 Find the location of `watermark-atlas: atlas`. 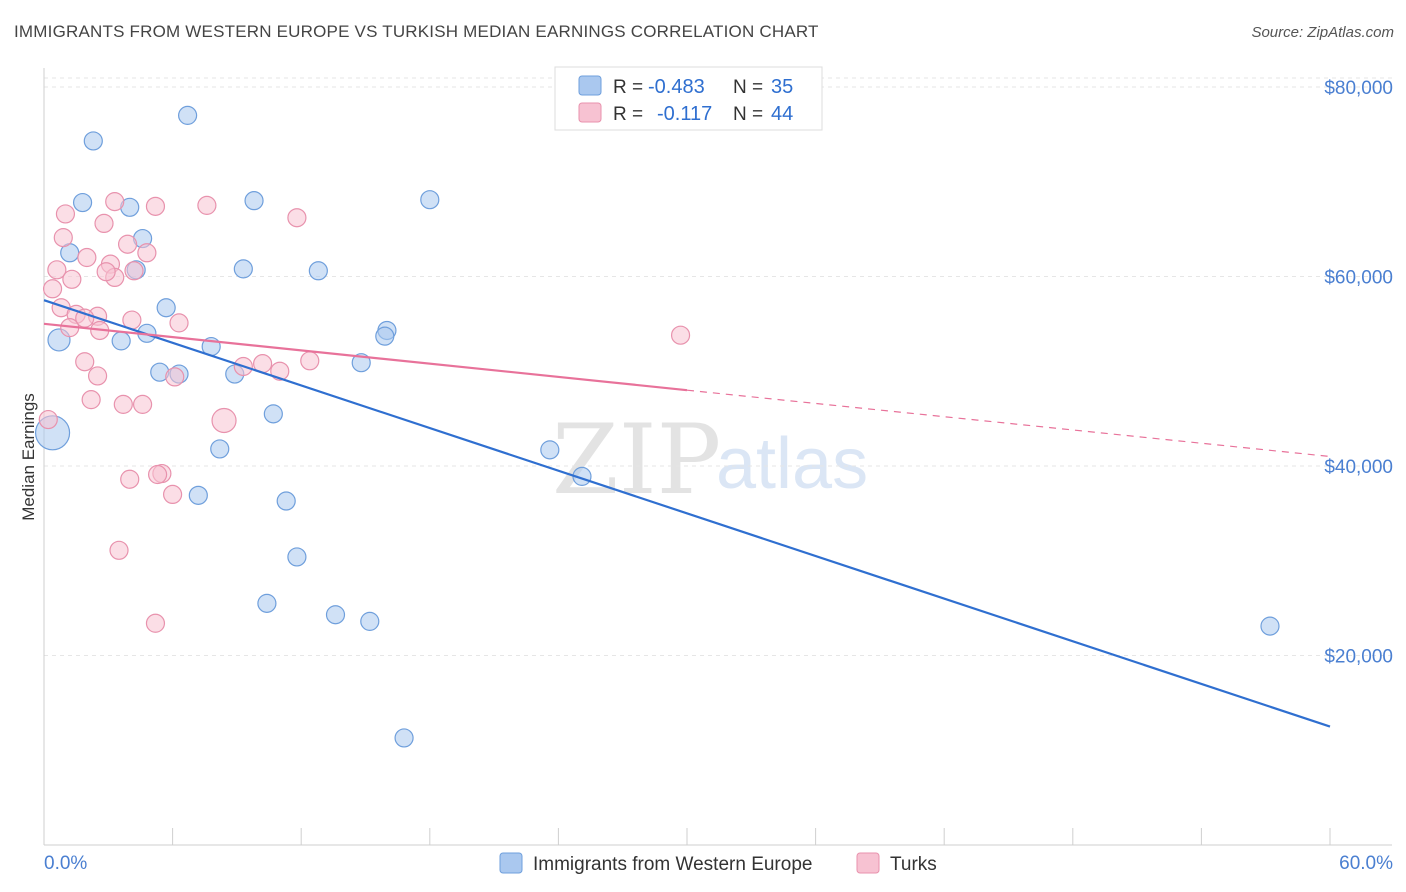

watermark-atlas: atlas is located at coordinates (792, 464).